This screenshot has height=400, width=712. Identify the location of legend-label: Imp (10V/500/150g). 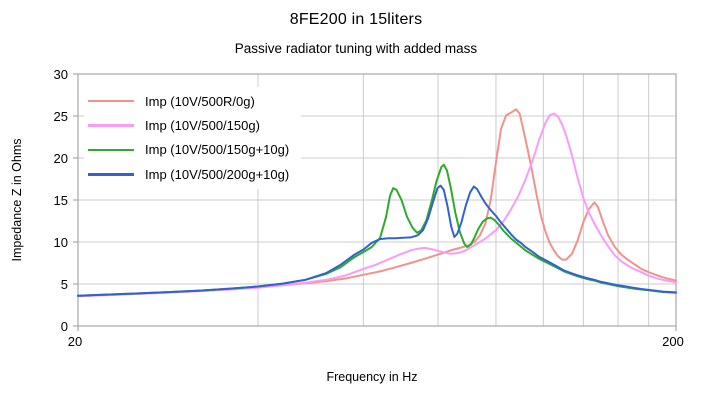
(202, 126).